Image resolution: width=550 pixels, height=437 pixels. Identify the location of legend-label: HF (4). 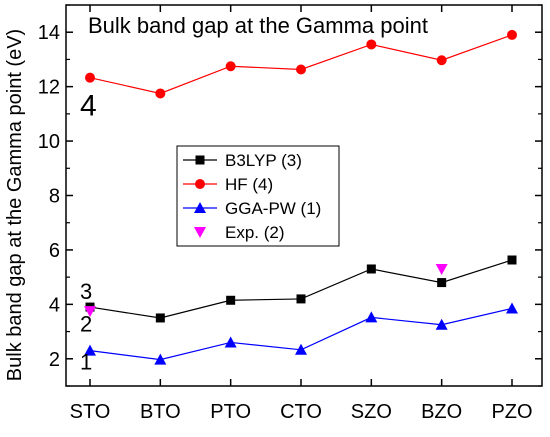
(249, 184).